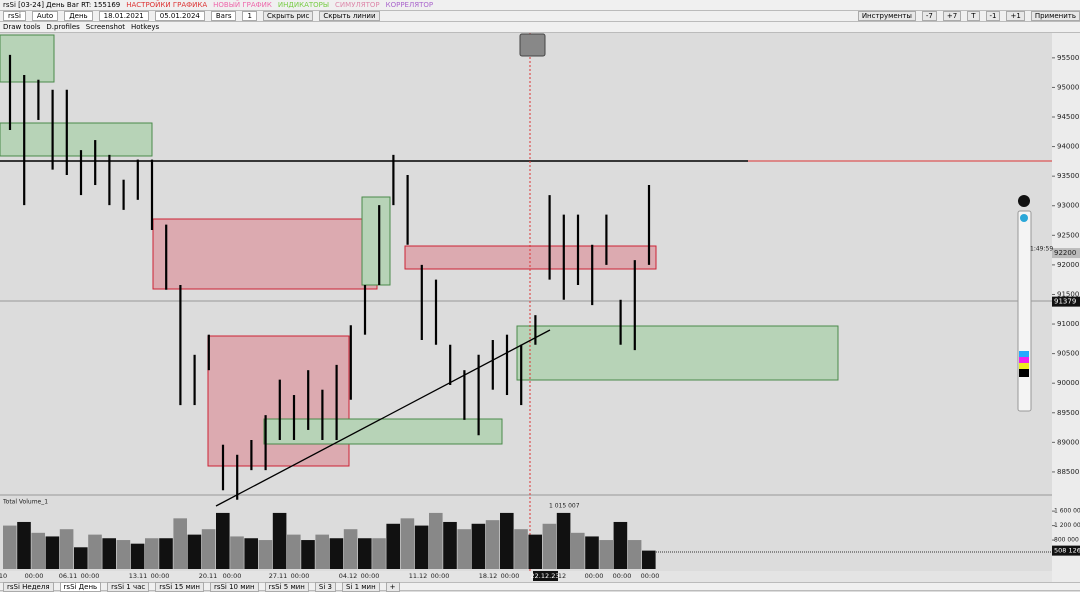 This screenshot has height=592, width=1080. I want to click on toolbar-2: Draw tools D.profiles Screenshot Hotkeys, so click(540, 27).